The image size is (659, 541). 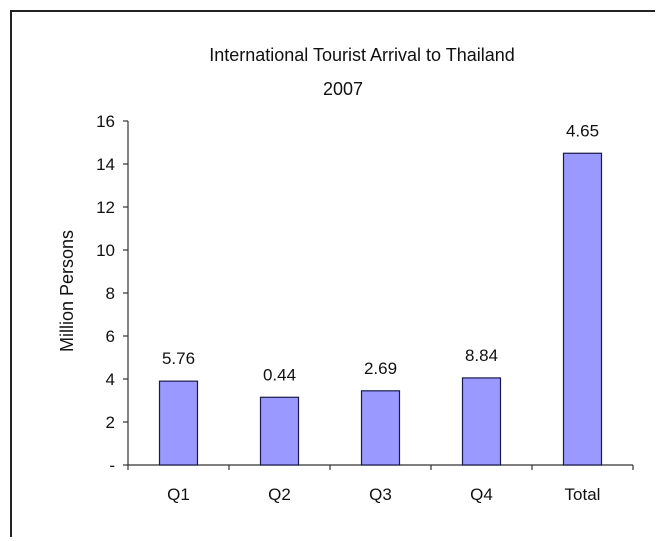 What do you see at coordinates (481, 355) in the screenshot?
I see `data-label: 8.84` at bounding box center [481, 355].